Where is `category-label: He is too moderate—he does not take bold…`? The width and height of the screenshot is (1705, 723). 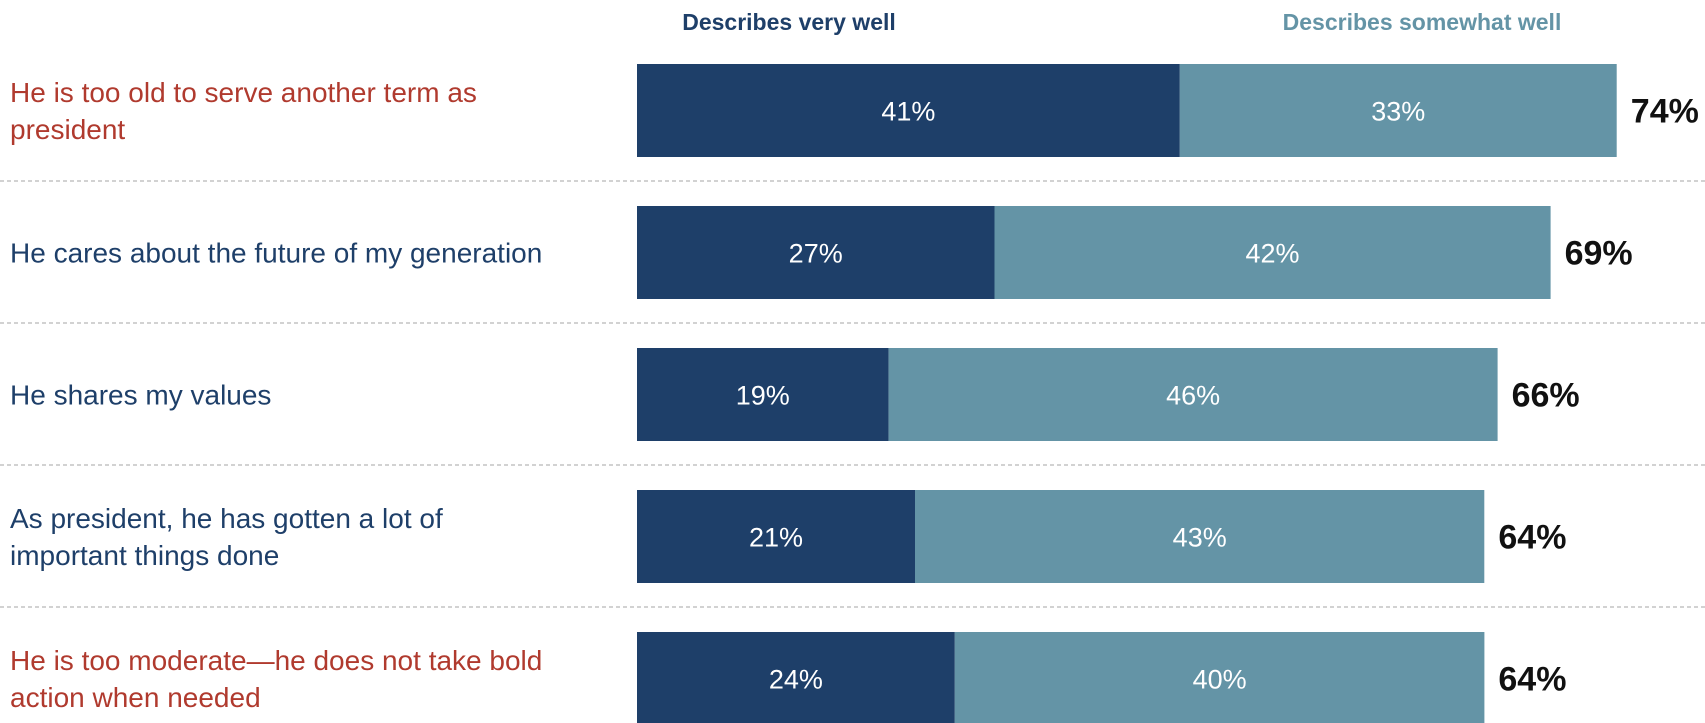 category-label: He is too moderate—he does not take bold… is located at coordinates (276, 679).